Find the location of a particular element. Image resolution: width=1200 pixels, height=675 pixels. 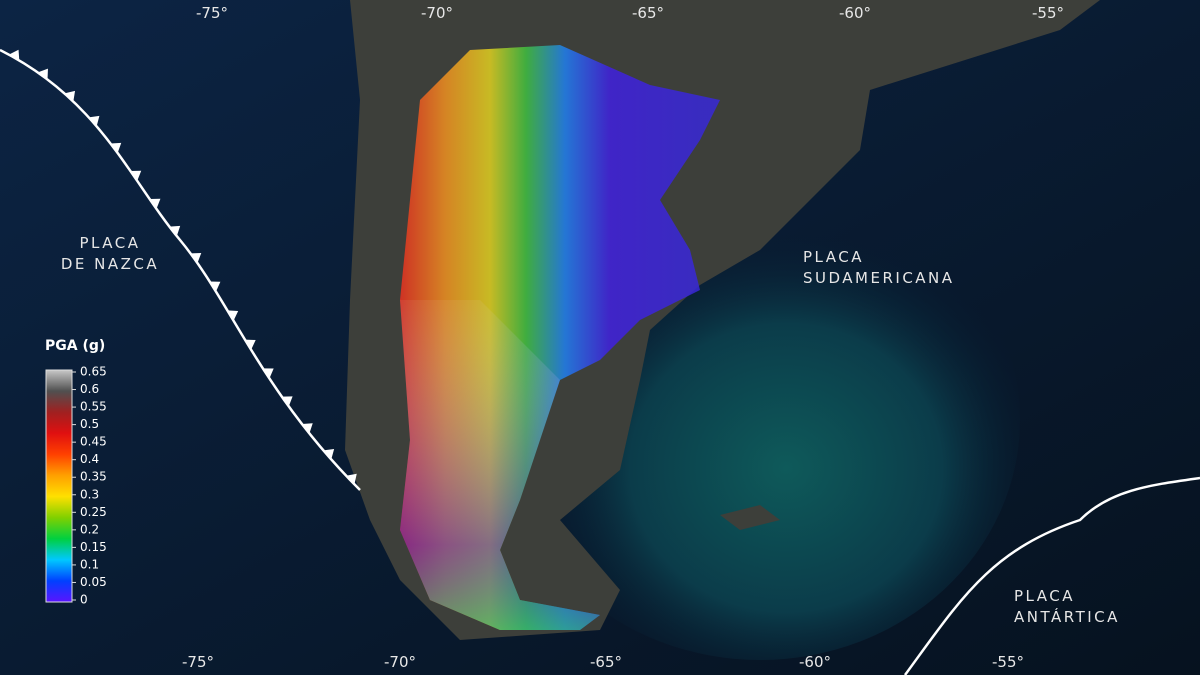

legend-tick-label: 0.25 is located at coordinates (93, 512).